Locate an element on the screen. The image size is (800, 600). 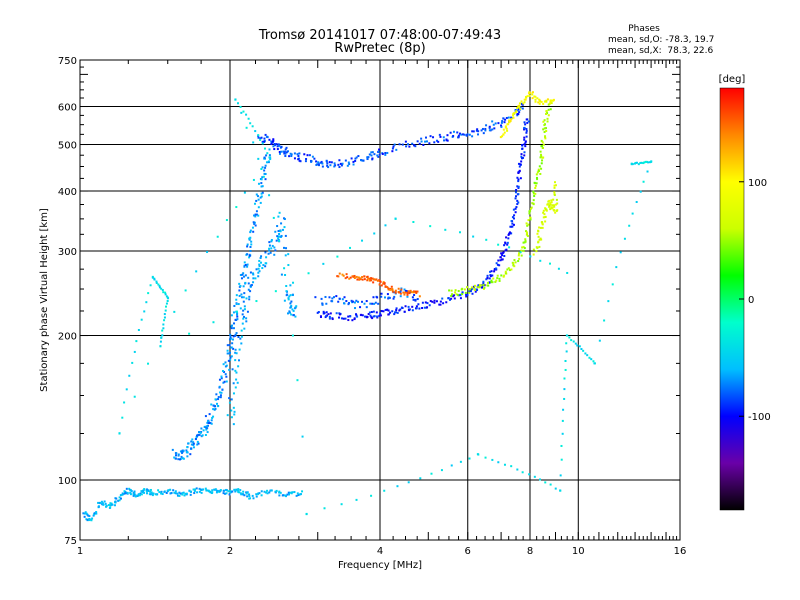
x-axis-label: Frequency [MHz] is located at coordinates (380, 565).